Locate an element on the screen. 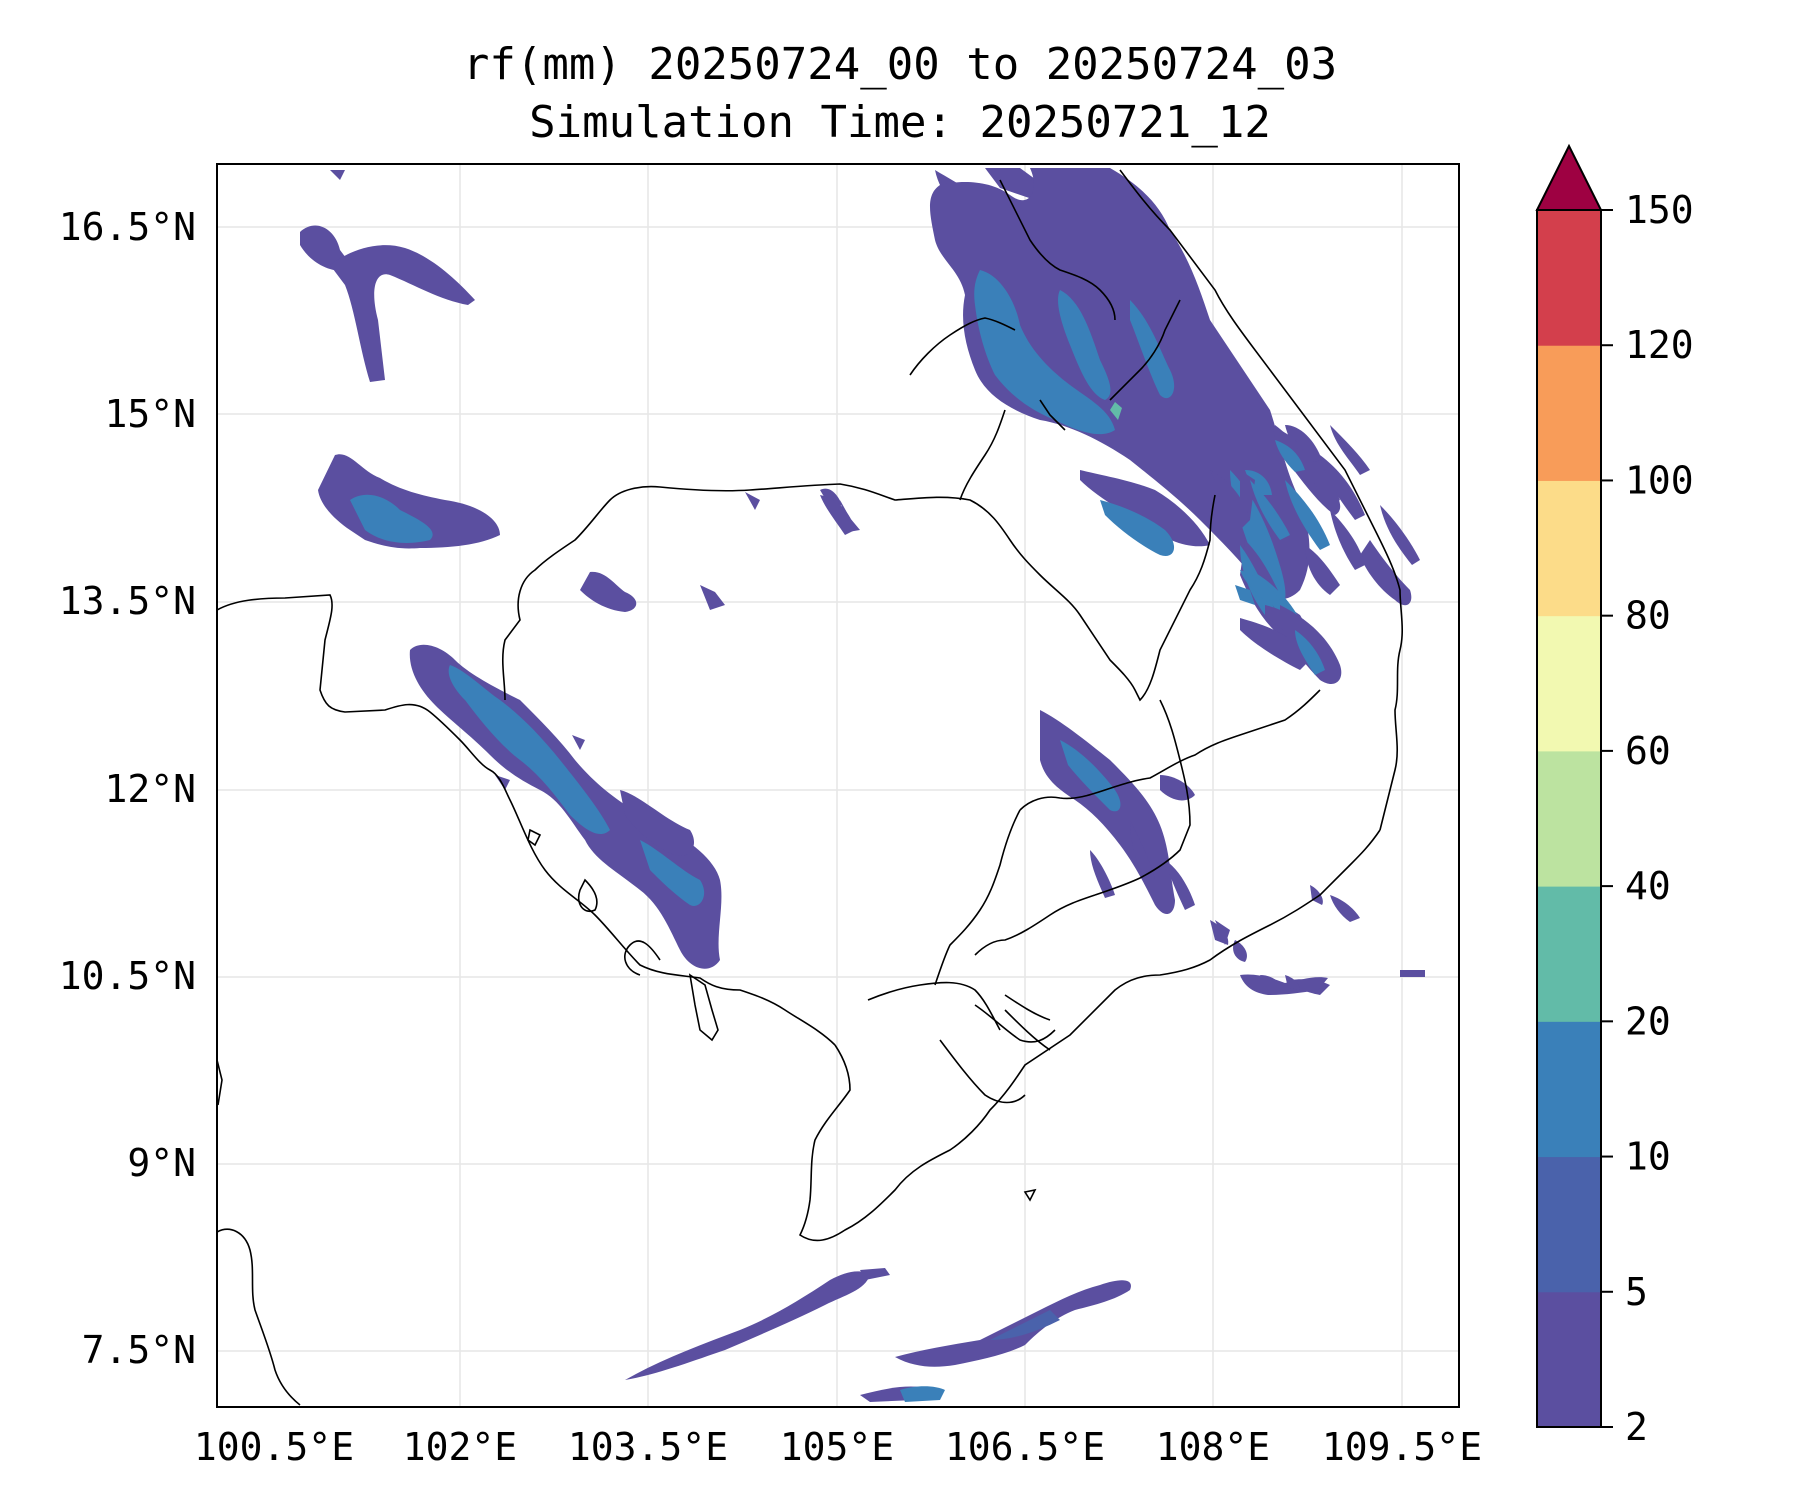  colorbar-tick-label: 2 is located at coordinates (1636, 1427).